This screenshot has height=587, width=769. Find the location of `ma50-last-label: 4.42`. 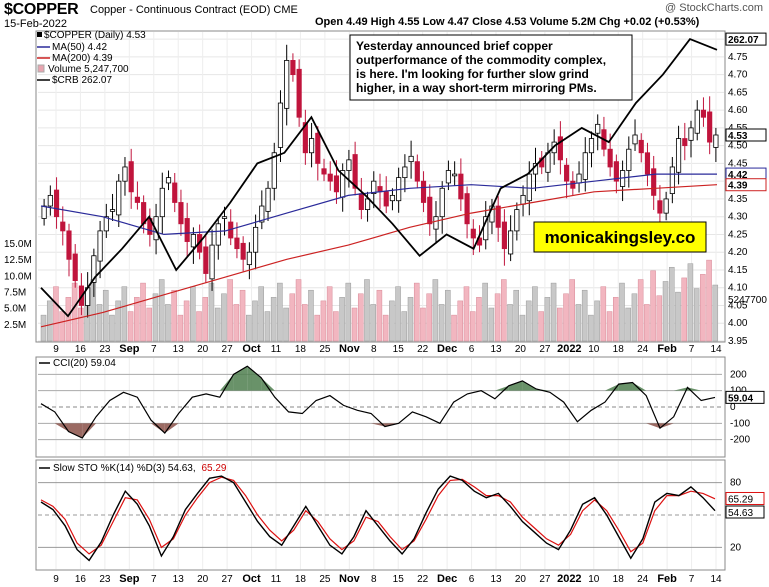

ma50-last-label: 4.42 is located at coordinates (738, 175).